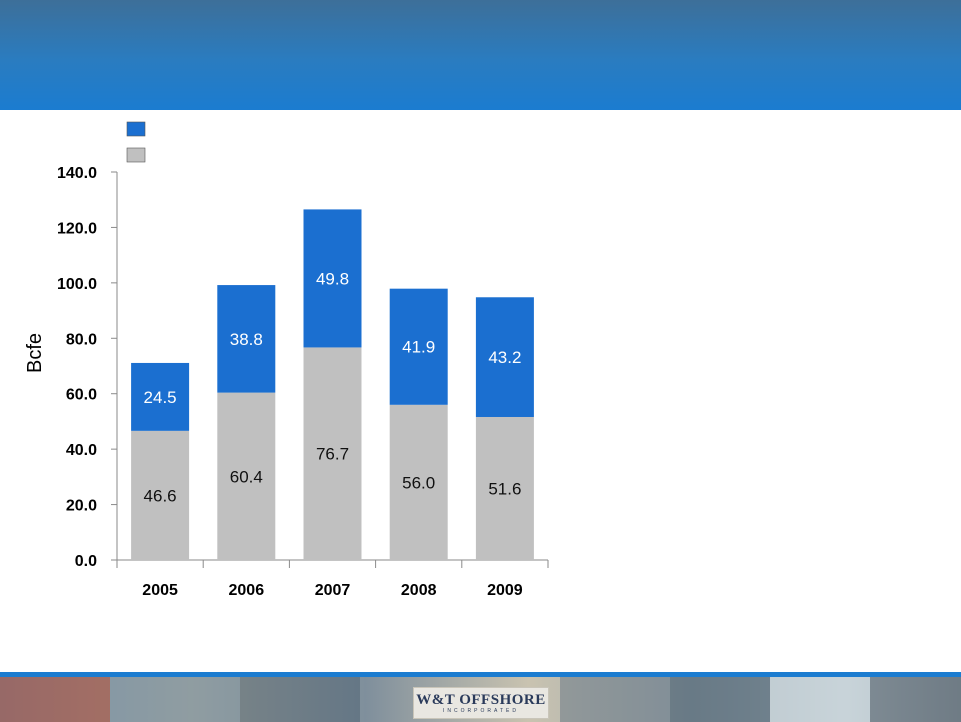 The image size is (961, 722). I want to click on y-tick-label: 40.0, so click(81, 450).